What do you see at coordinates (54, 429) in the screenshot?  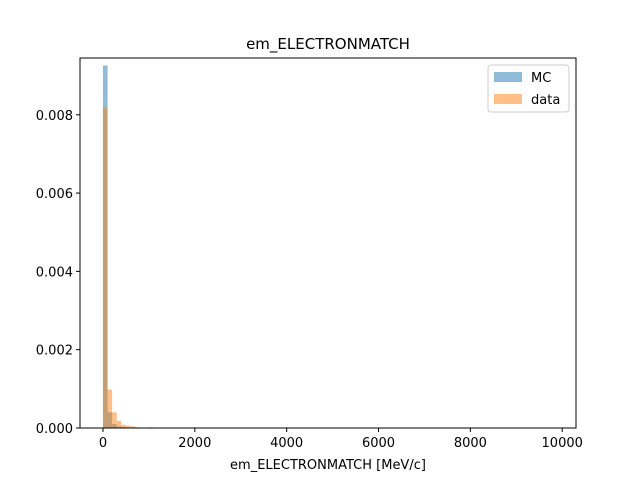 I see `y-tick-label-0: 0.000` at bounding box center [54, 429].